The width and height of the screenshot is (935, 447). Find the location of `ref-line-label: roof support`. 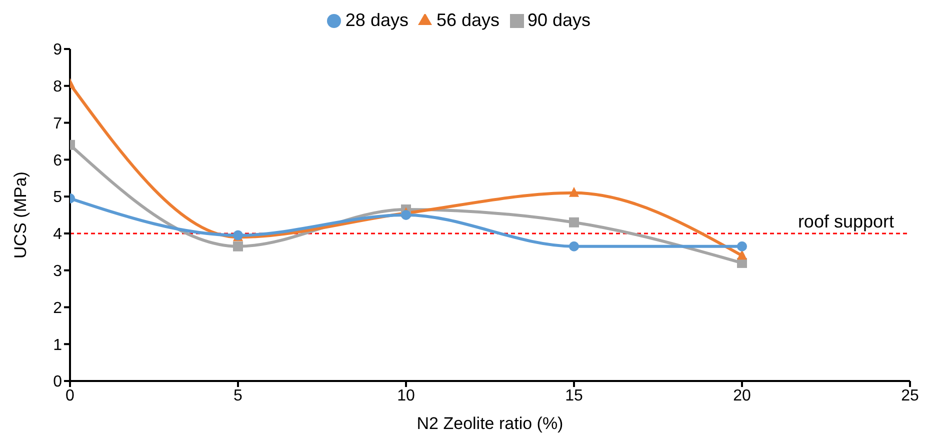

ref-line-label: roof support is located at coordinates (846, 221).